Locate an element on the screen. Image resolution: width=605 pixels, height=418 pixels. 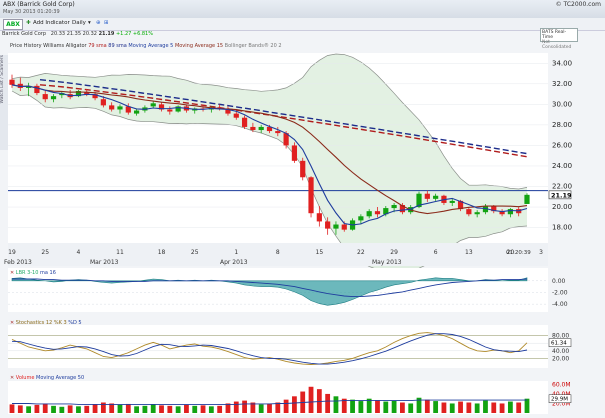
volume-last-box is located at coordinates (560, 398).